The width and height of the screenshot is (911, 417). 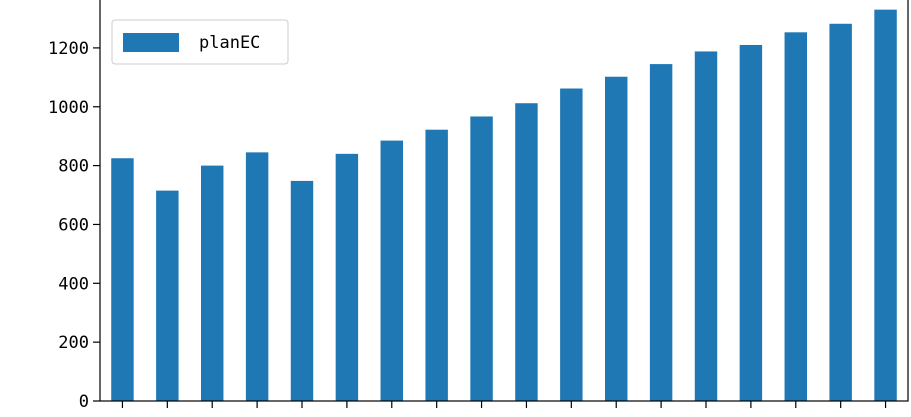 I want to click on y-tick-label: 1200, so click(x=68, y=49).